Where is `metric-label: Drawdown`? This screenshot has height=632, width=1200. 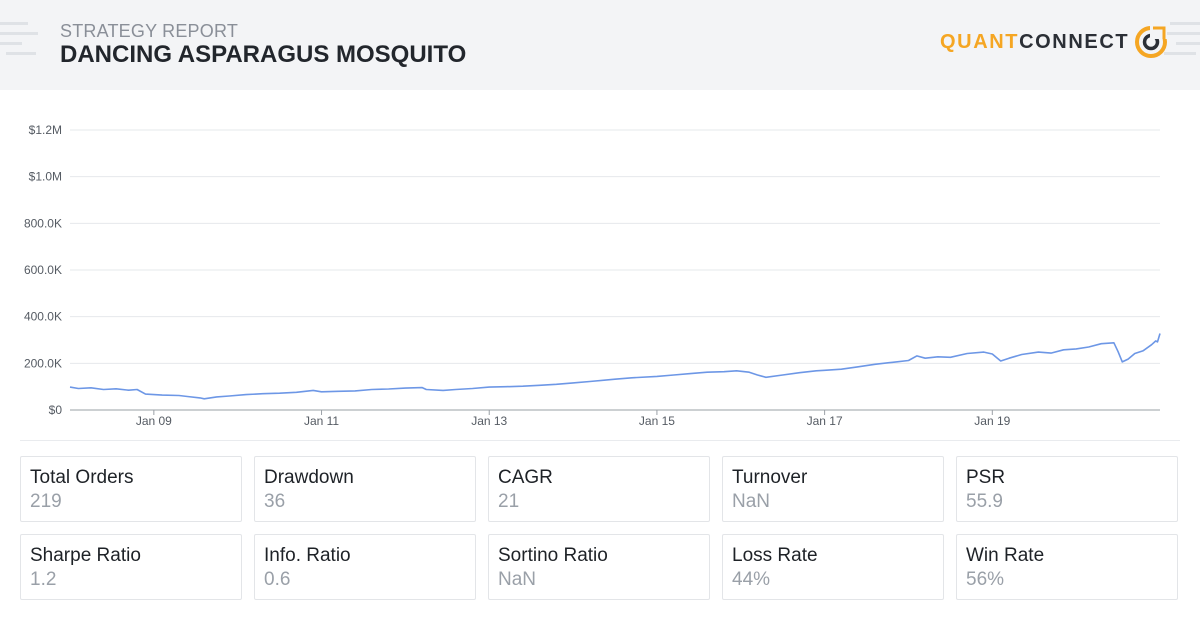
metric-label: Drawdown is located at coordinates (309, 477).